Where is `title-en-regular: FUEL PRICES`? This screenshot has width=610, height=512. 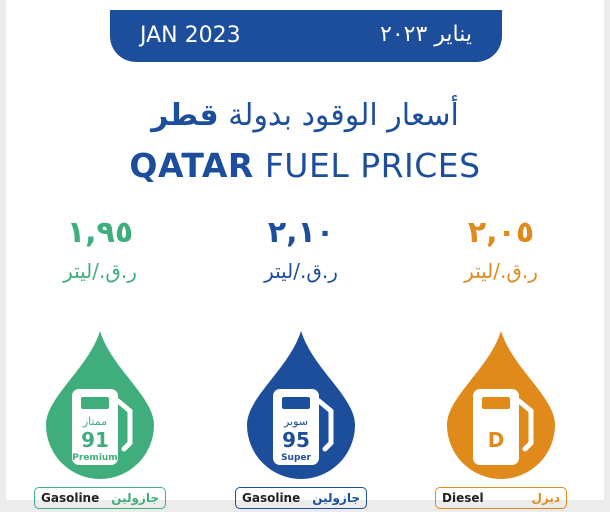 title-en-regular: FUEL PRICES is located at coordinates (372, 165).